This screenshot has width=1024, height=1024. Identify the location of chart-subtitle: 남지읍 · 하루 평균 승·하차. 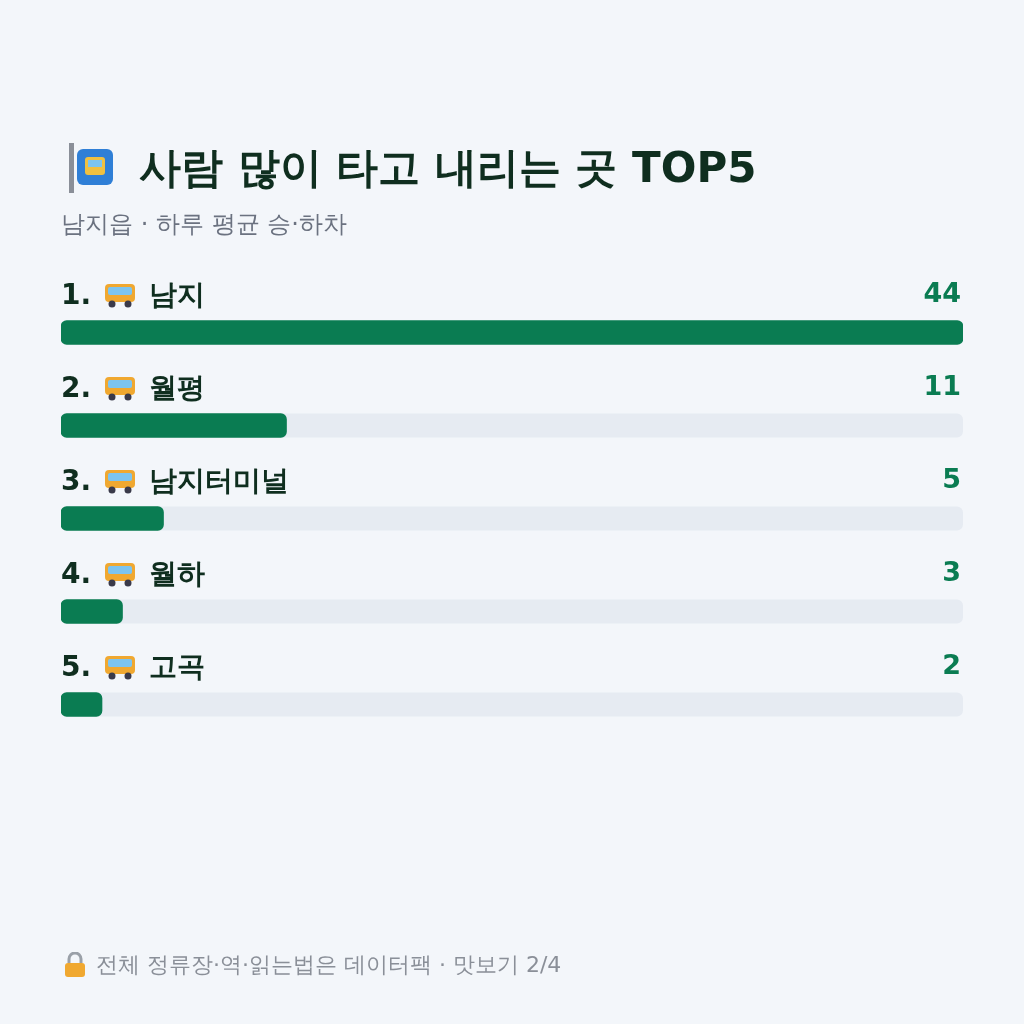
(204, 224).